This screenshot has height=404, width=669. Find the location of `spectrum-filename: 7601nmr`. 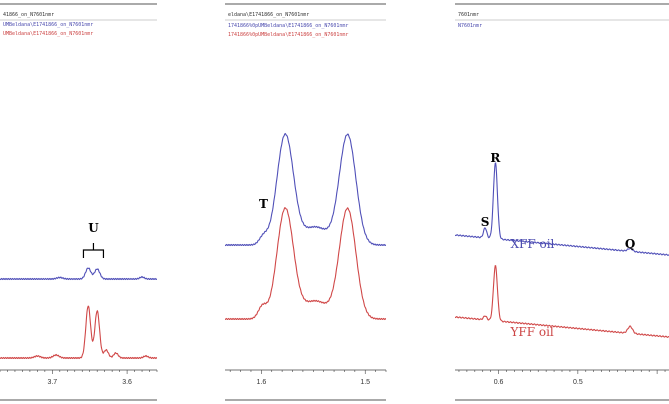

spectrum-filename: 7601nmr is located at coordinates (468, 15).